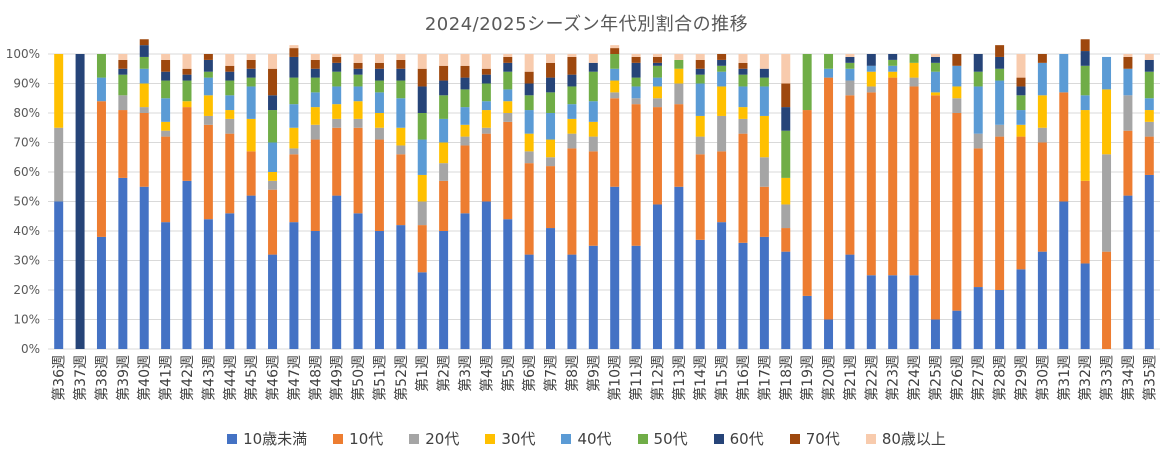 Image resolution: width=1173 pixels, height=459 pixels. Describe the element at coordinates (586, 24) in the screenshot. I see `chart-title: 2024/2025シーズン年代別割合の推移` at that location.